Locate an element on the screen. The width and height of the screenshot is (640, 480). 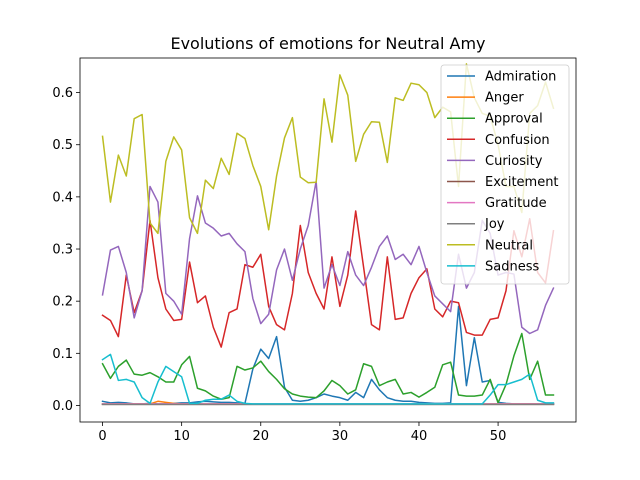
legend-entry-sadness: Sadness is located at coordinates (512, 266).